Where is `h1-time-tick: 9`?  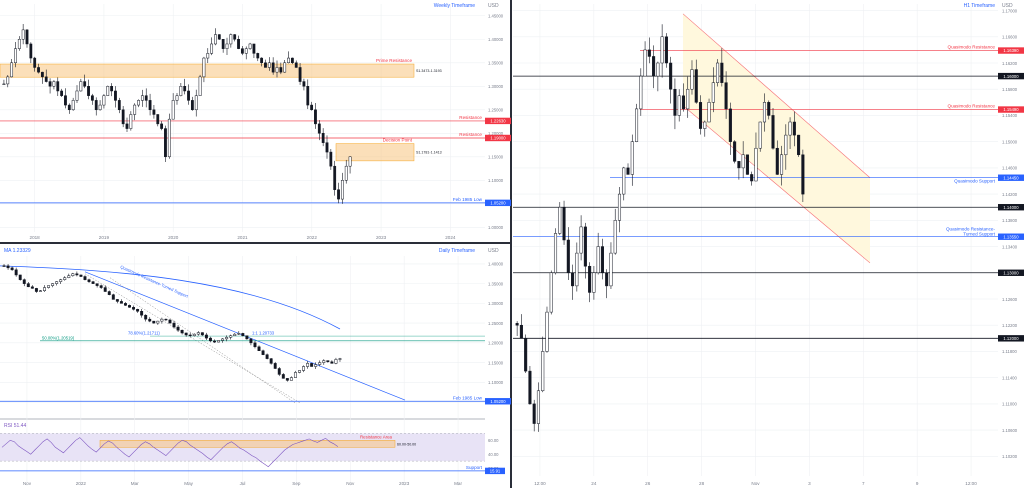 h1-time-tick: 9 is located at coordinates (917, 483).